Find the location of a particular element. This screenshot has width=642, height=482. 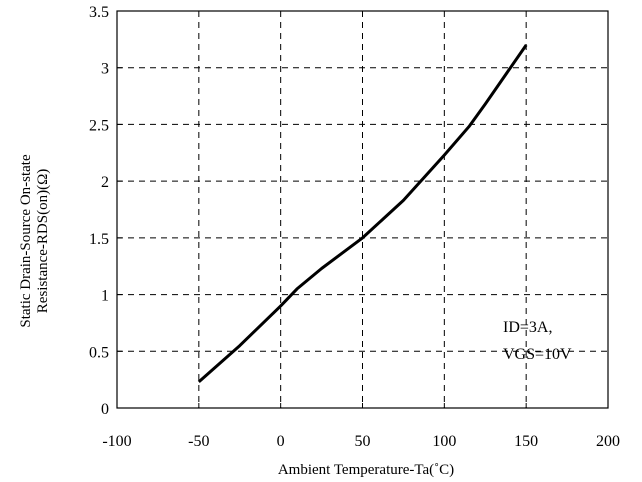

y-tick-label: 2 is located at coordinates (105, 182).